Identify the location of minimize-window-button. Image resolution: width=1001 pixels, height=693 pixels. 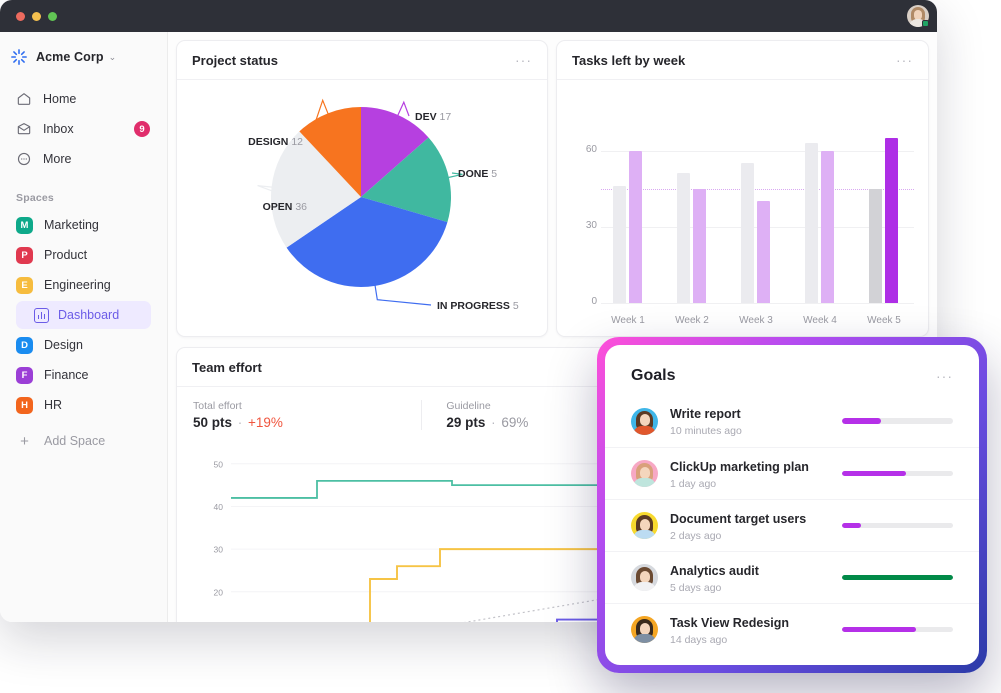
(36, 16).